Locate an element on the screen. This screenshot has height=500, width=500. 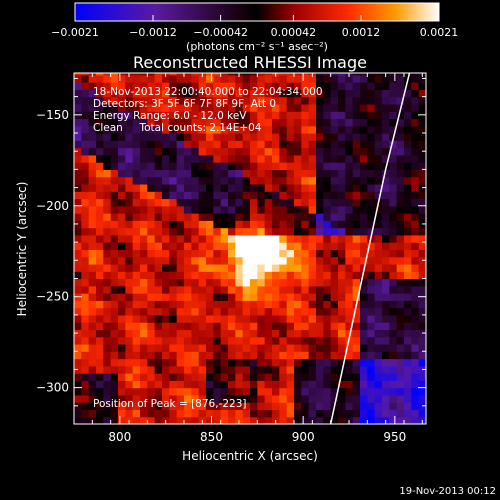
solar-limb-curve is located at coordinates (370, 248).